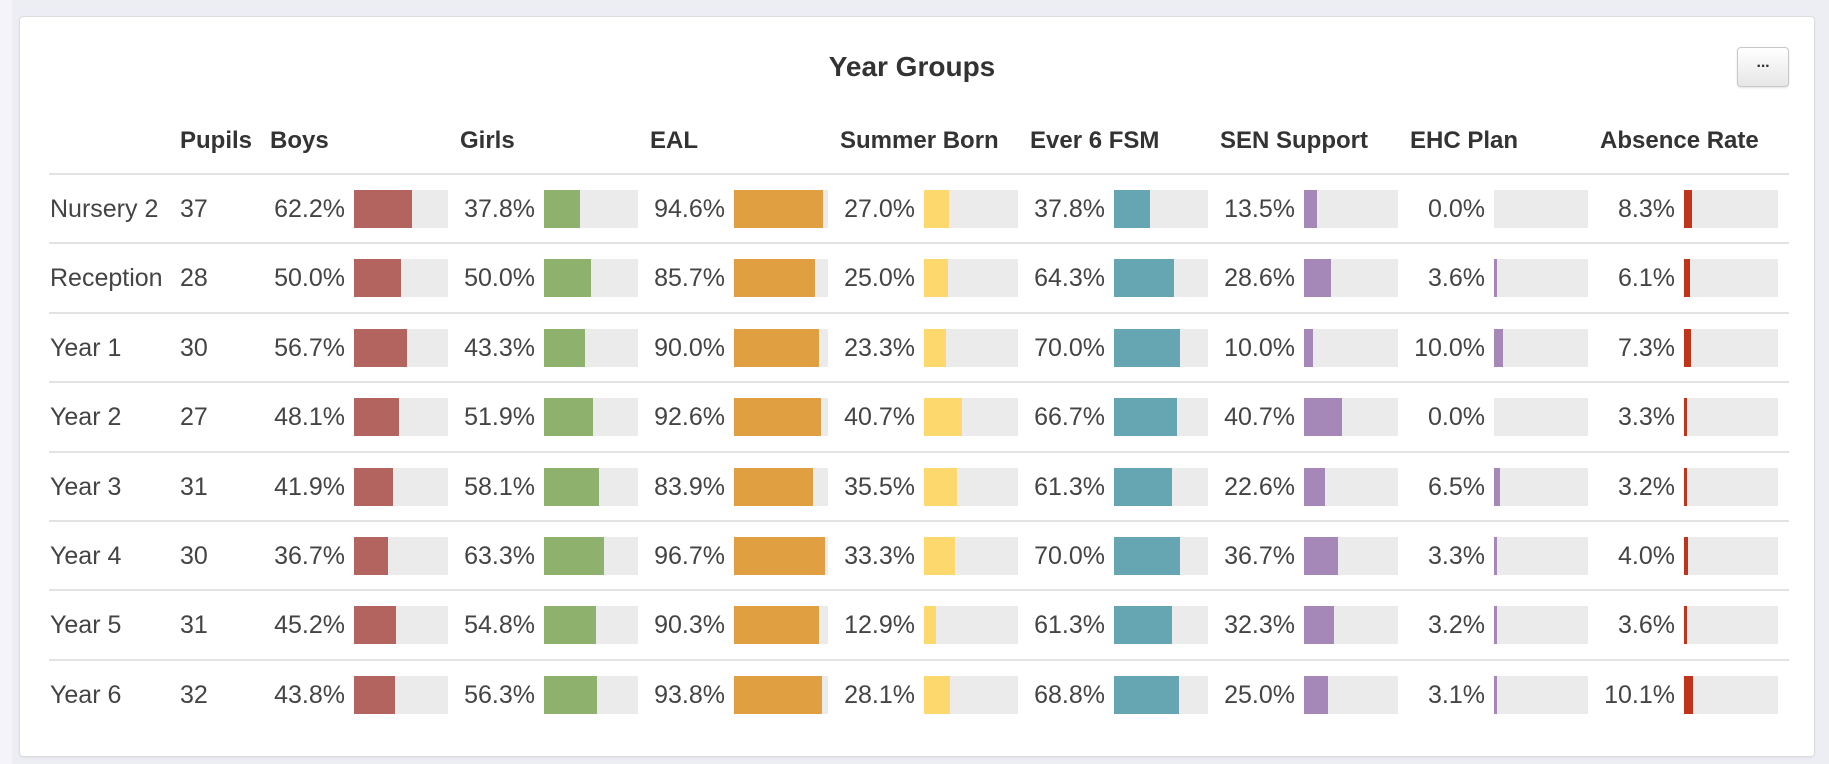 The height and width of the screenshot is (764, 1829). I want to click on boys-value: 36.7%, so click(309, 556).